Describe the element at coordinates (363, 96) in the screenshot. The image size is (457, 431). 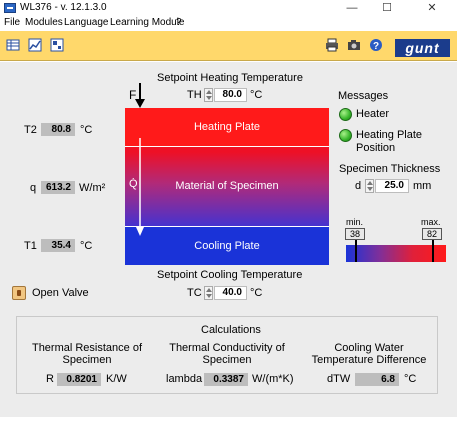
I see `messages-title: Messages` at that location.